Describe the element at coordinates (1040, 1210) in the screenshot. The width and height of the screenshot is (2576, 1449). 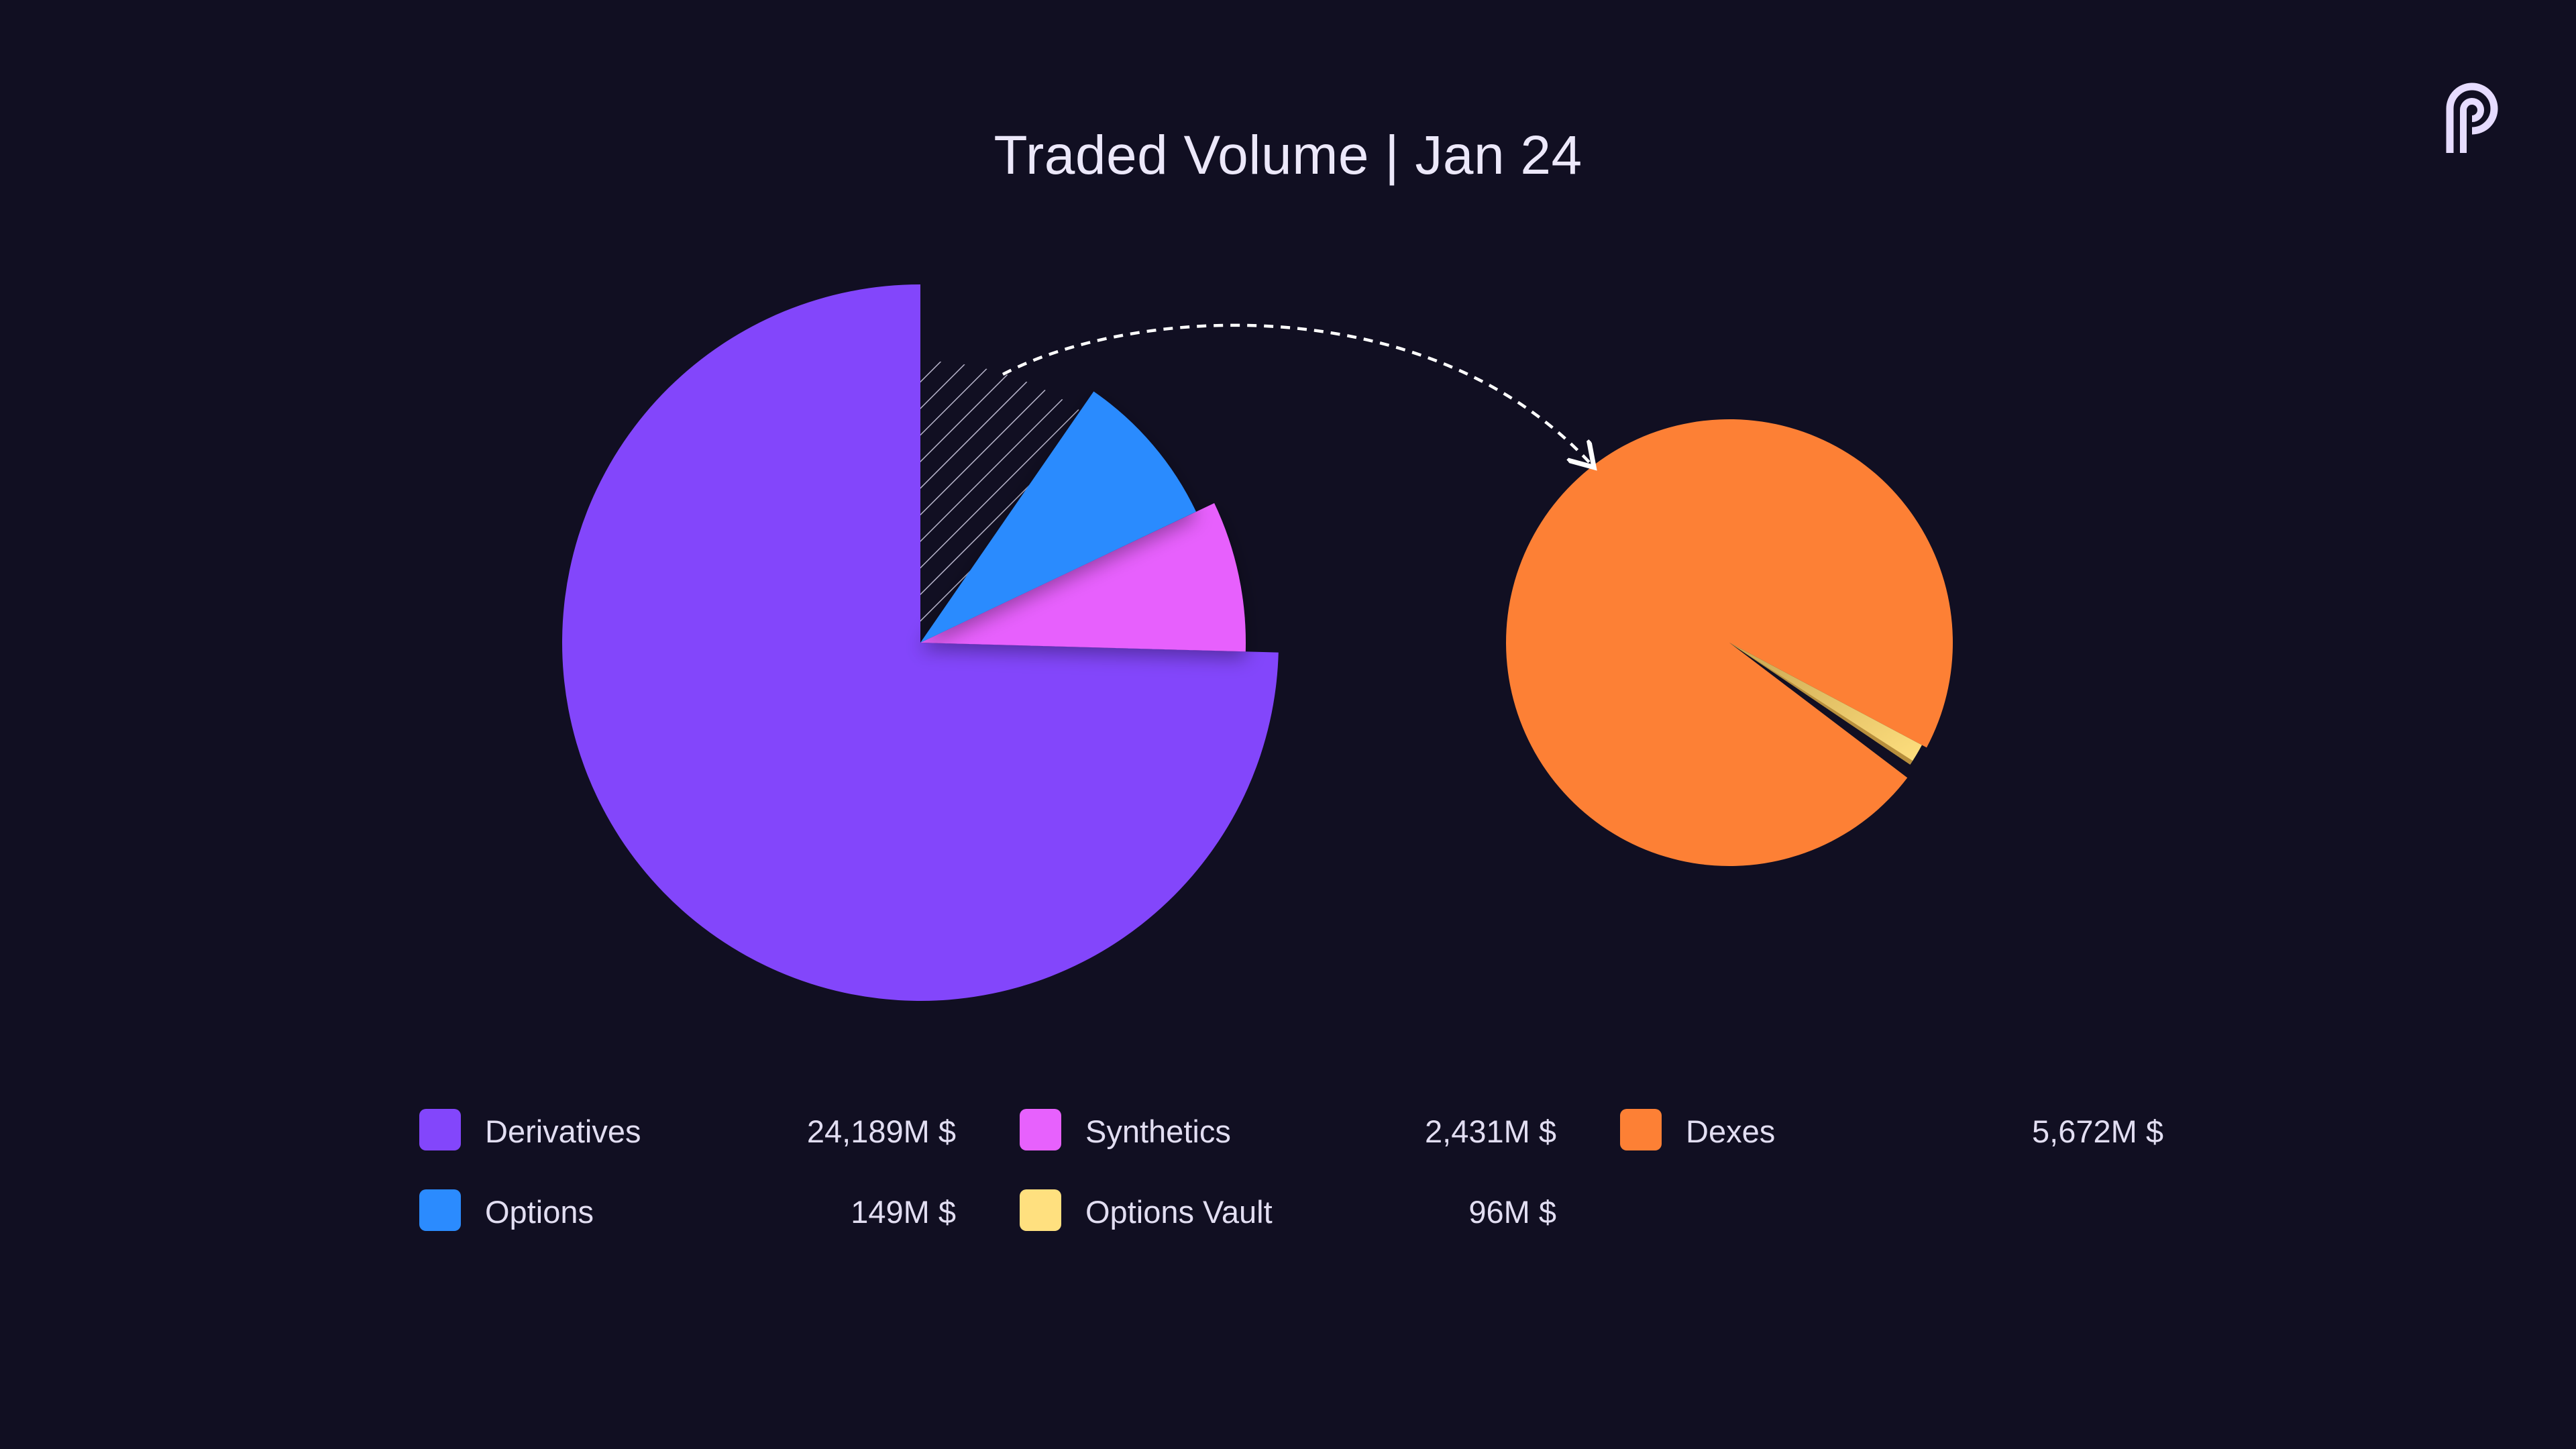
I see `legend-swatch-options-vault` at that location.